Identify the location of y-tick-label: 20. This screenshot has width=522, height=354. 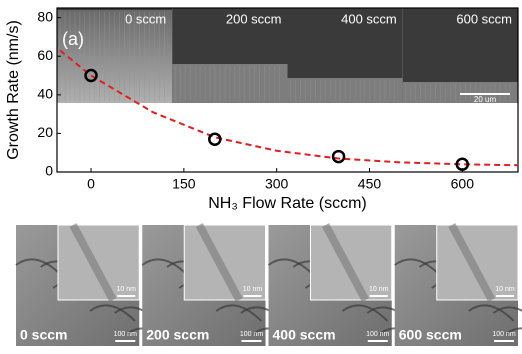
(45, 132).